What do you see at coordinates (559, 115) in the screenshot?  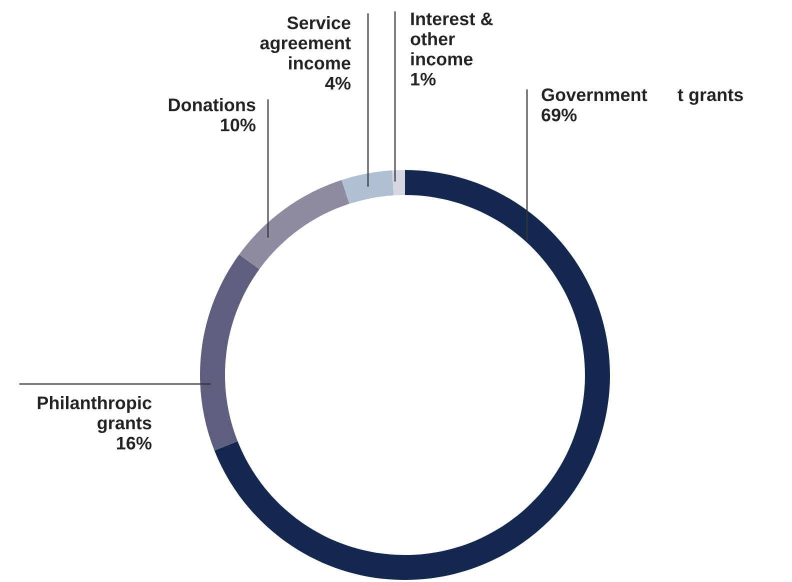 I see `data-label: 69%` at bounding box center [559, 115].